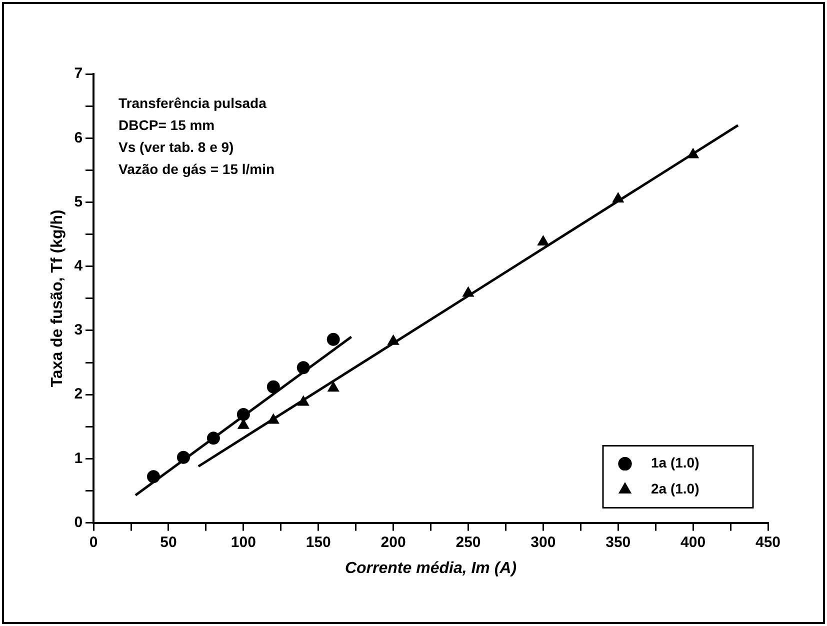 This screenshot has width=827, height=626. I want to click on x-tick-label: 300, so click(543, 542).